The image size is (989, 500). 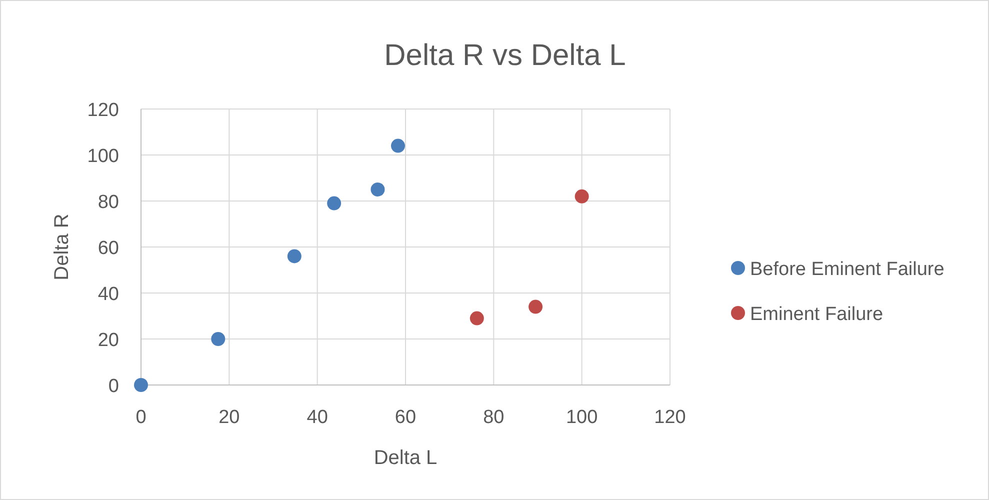 What do you see at coordinates (317, 417) in the screenshot?
I see `x-tick-label: 40` at bounding box center [317, 417].